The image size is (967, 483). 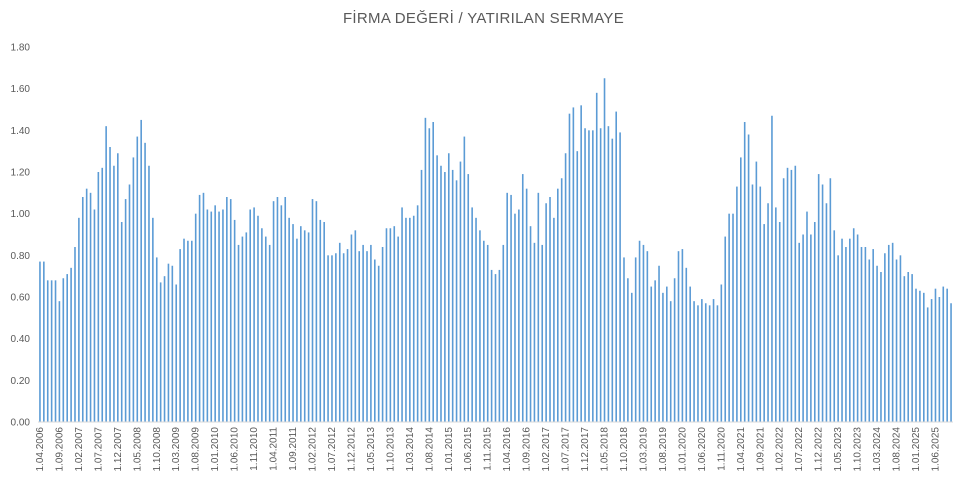 I want to click on x-tick-label: 1.04.2021, so click(x=741, y=449).